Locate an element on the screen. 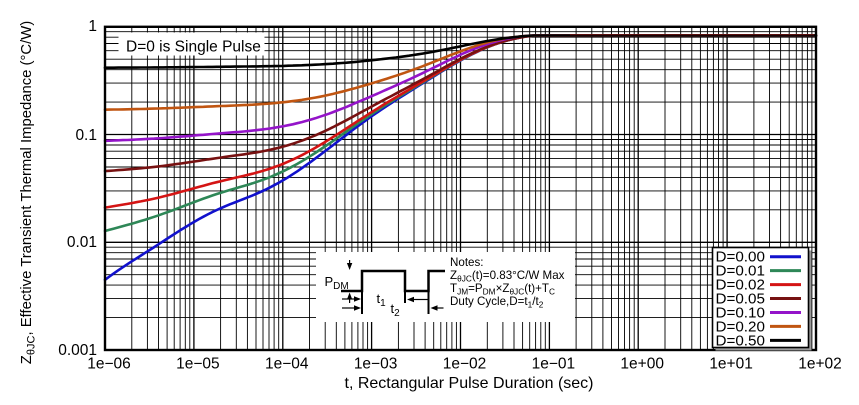  svg-text: 1e−05 is located at coordinates (198, 364).